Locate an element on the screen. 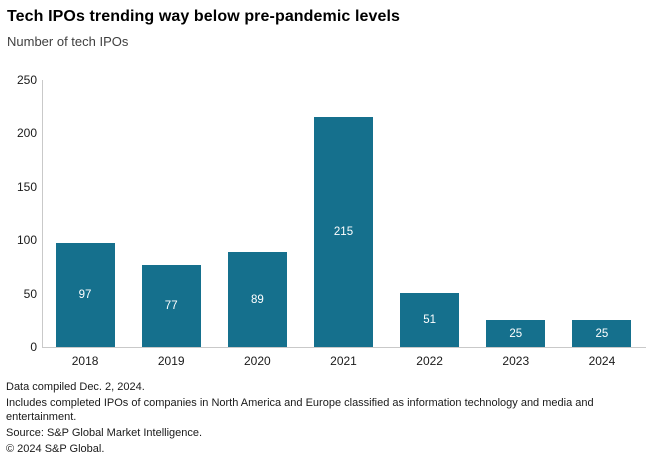 The width and height of the screenshot is (660, 468). x-axis-tick-label: 2018 is located at coordinates (85, 361).